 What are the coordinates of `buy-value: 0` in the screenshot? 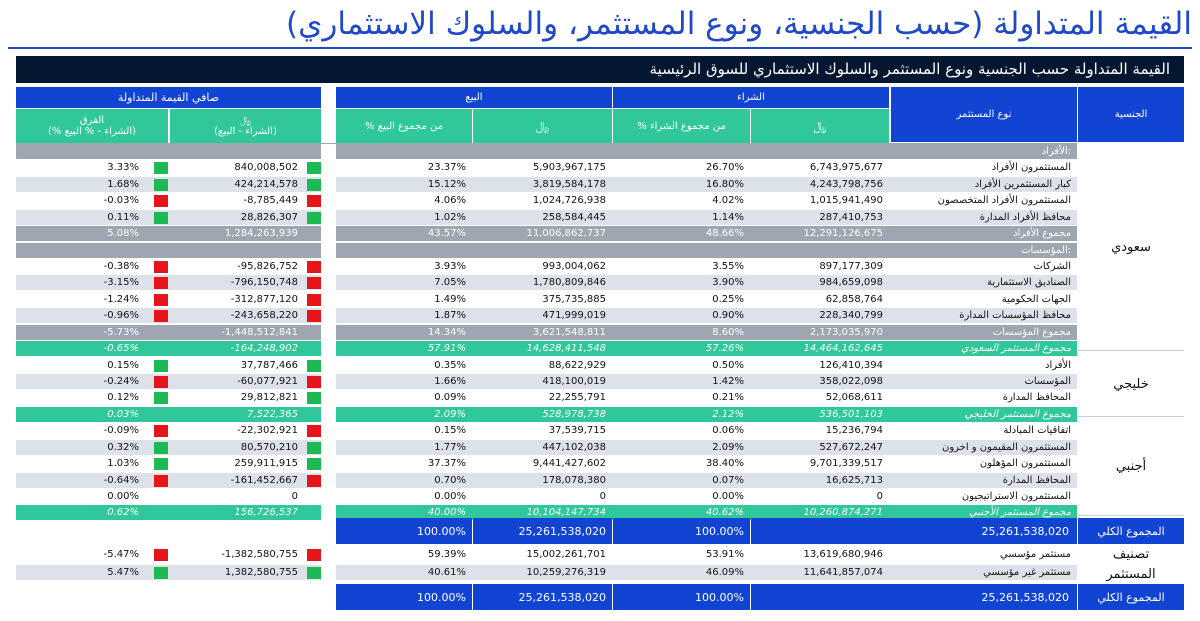 It's located at (879, 496).